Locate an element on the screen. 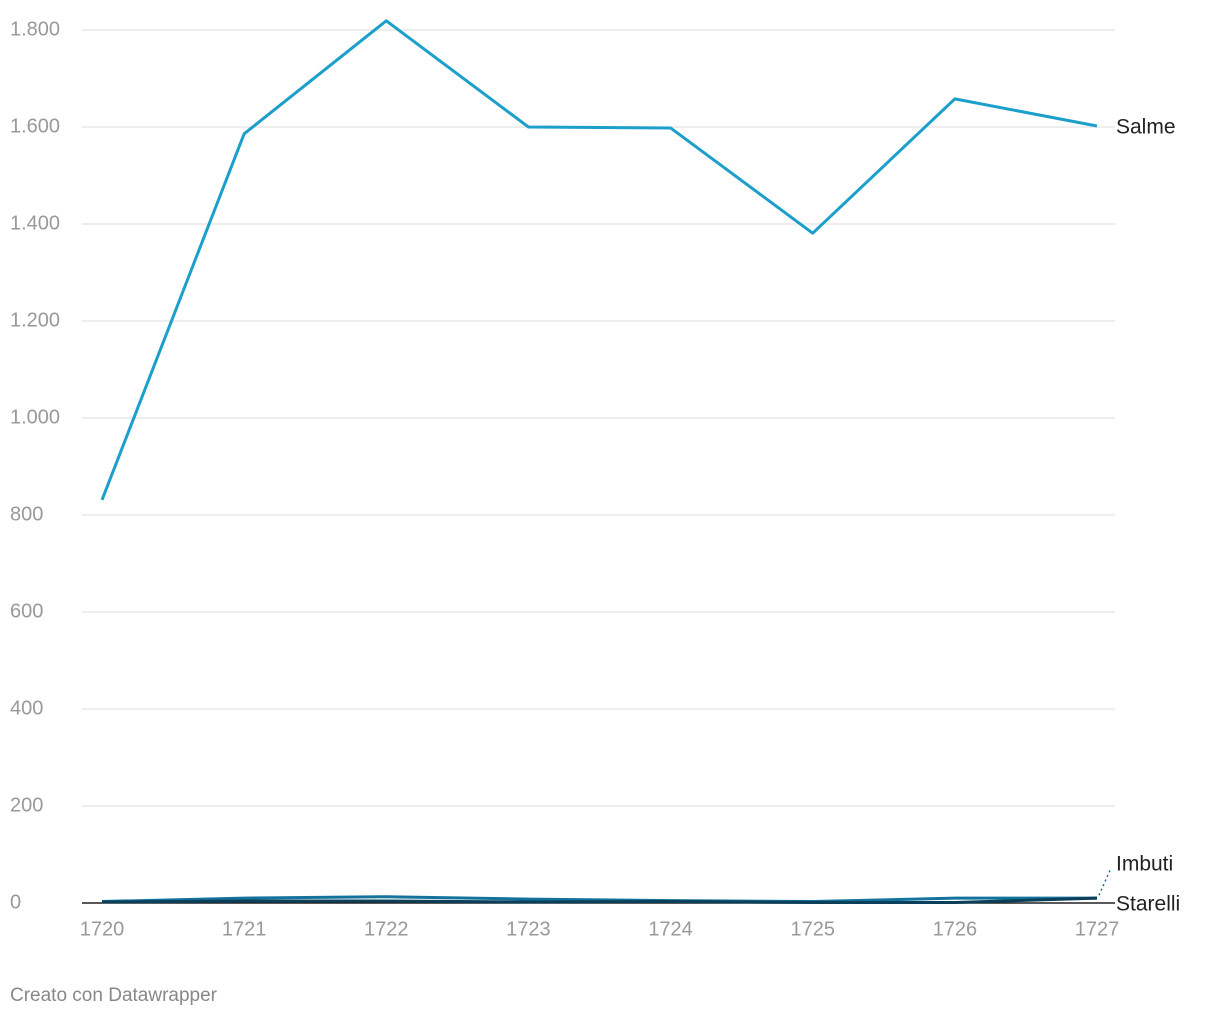 This screenshot has width=1220, height=1025. series-label: Starelli is located at coordinates (1148, 904).